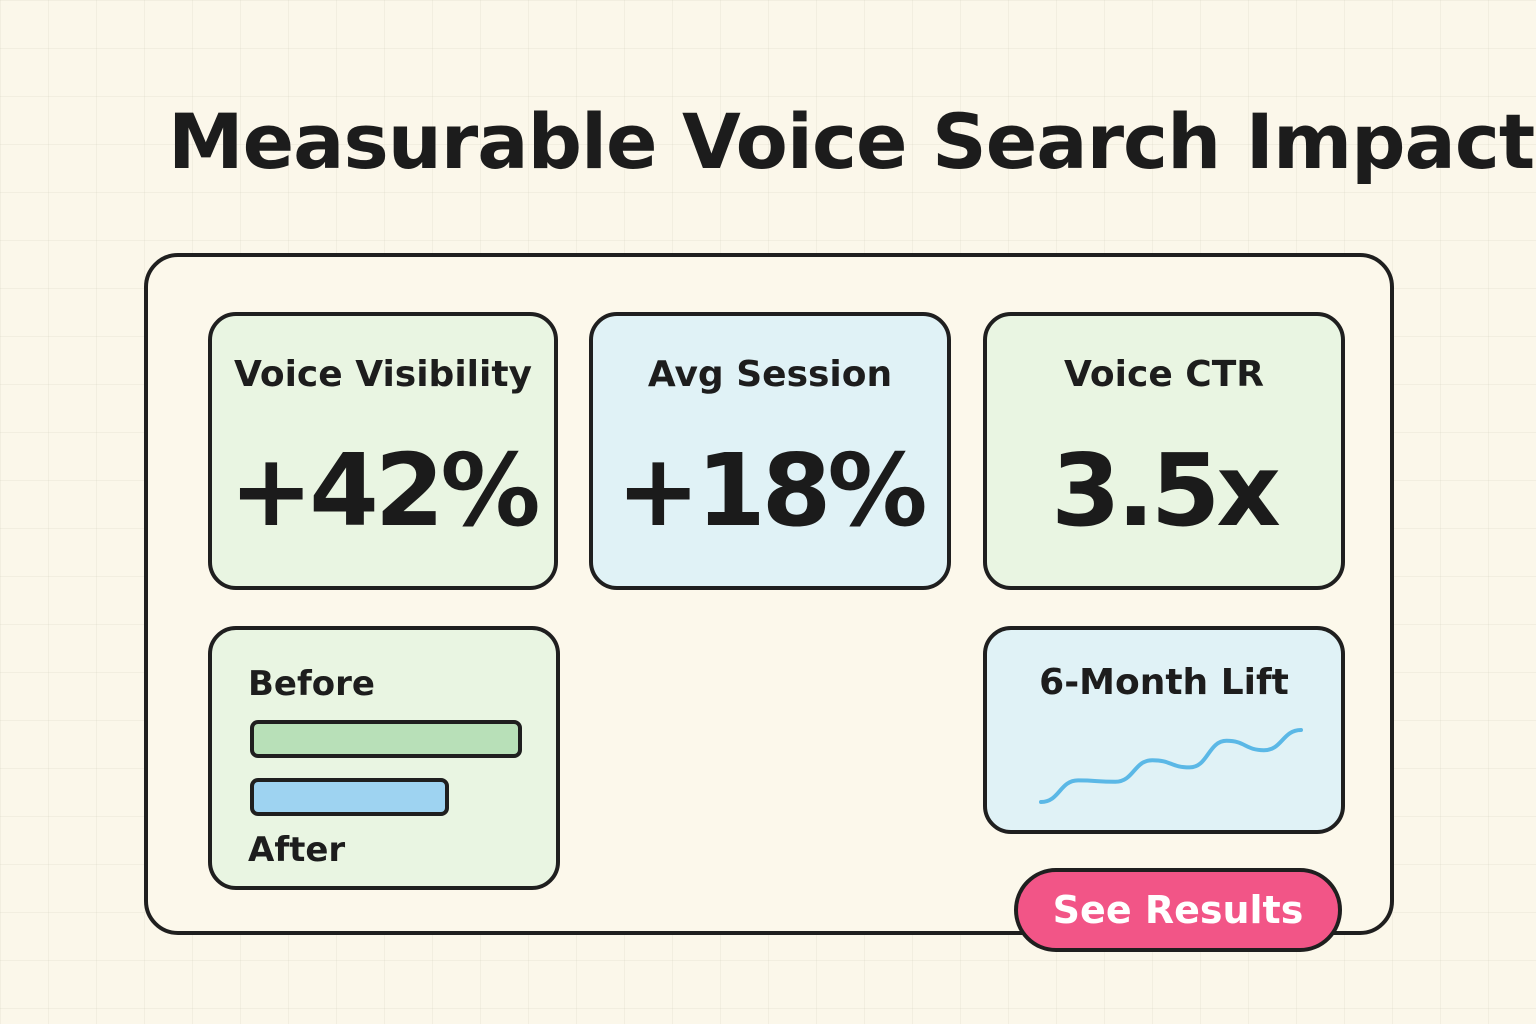 This screenshot has height=1024, width=1536. What do you see at coordinates (384, 490) in the screenshot?
I see `voice-visibility-value: +42%` at bounding box center [384, 490].